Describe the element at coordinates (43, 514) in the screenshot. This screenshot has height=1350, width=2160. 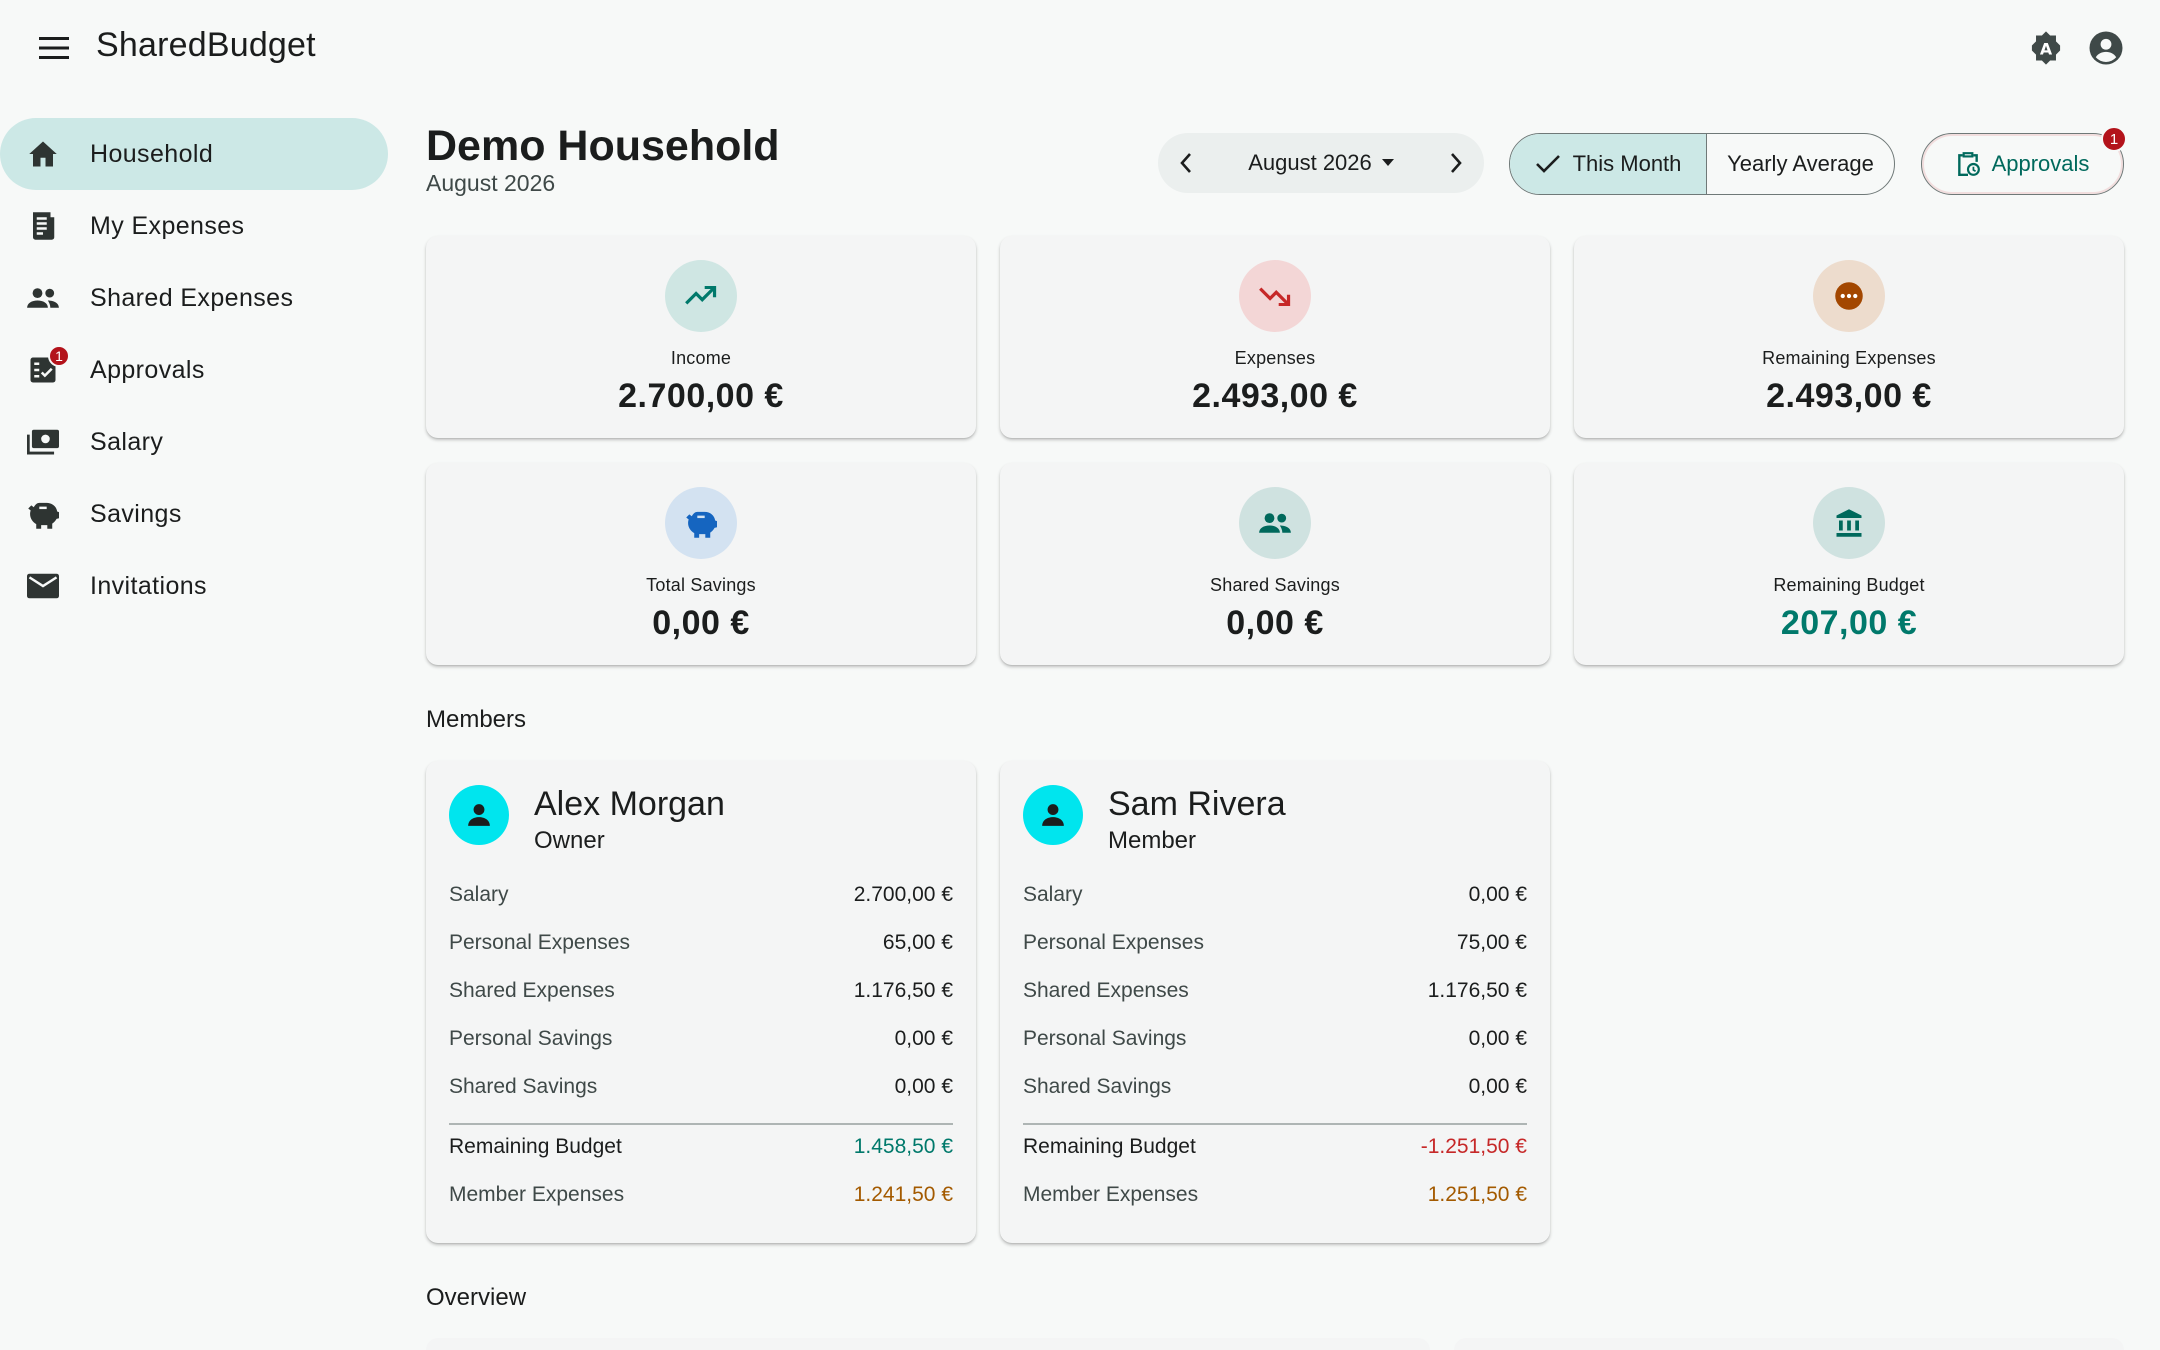
I see `piggy-bank-icon` at that location.